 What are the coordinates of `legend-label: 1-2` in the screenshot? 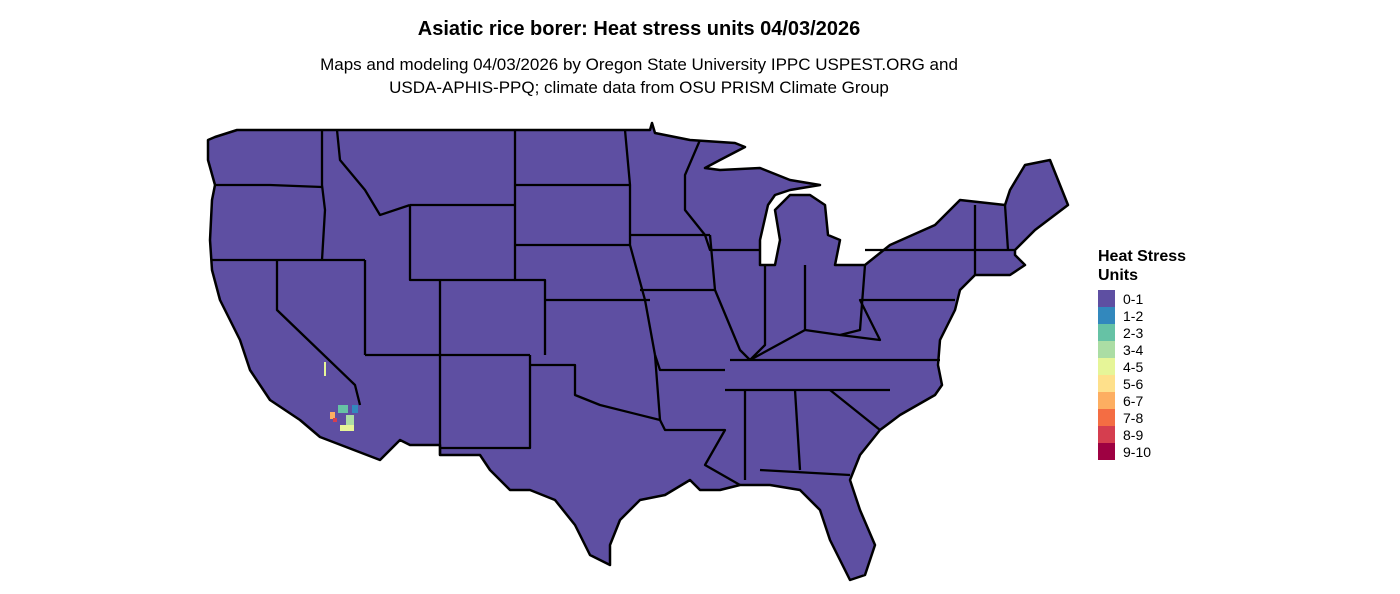 It's located at (1133, 315).